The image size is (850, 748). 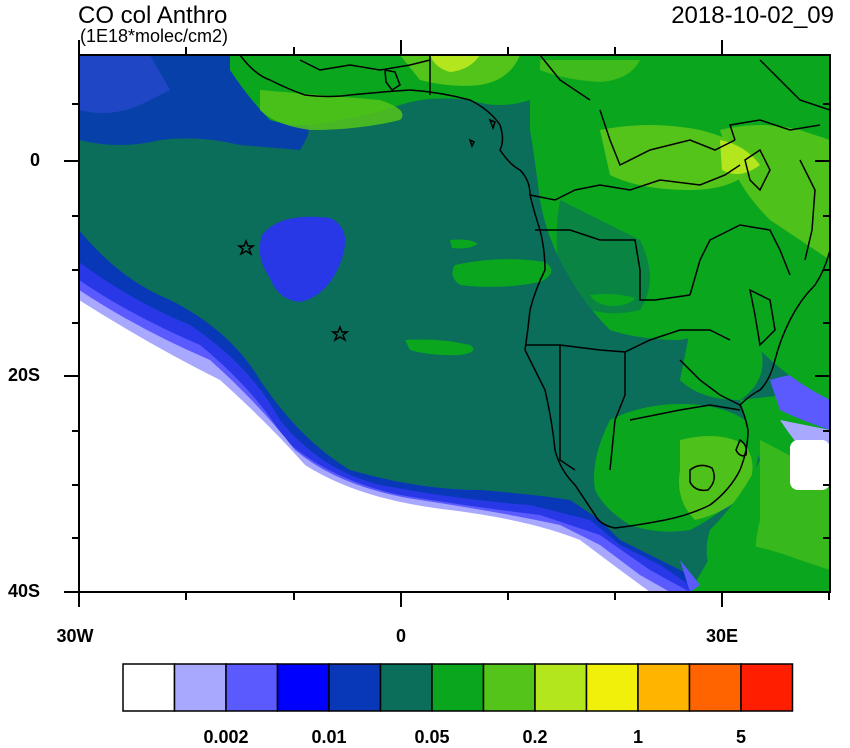 What do you see at coordinates (153, 15) in the screenshot?
I see `map-title: CO col Anthro` at bounding box center [153, 15].